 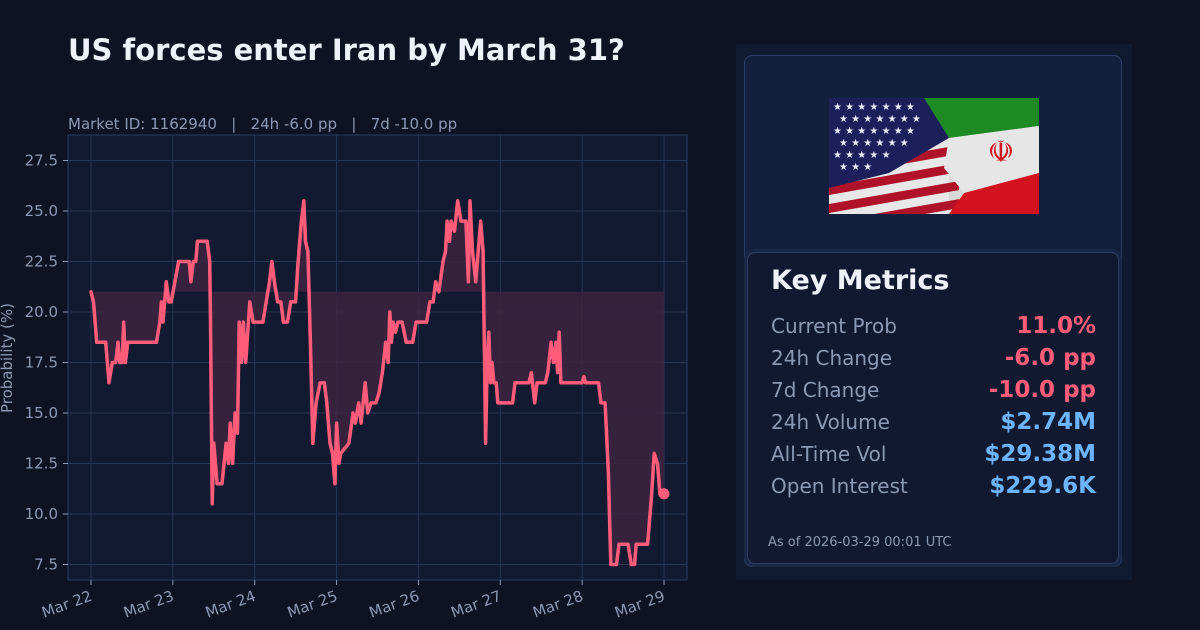 What do you see at coordinates (41, 262) in the screenshot?
I see `y-tick-label: 22.5` at bounding box center [41, 262].